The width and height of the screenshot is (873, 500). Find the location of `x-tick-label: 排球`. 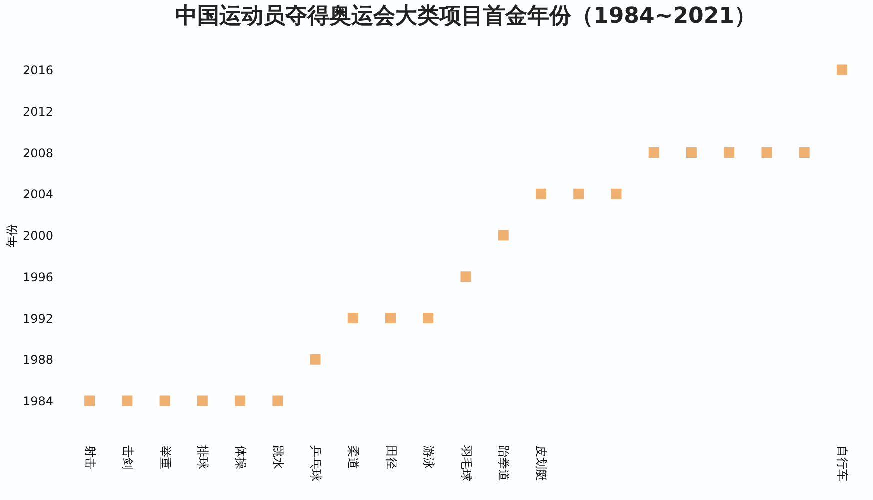

x-tick-label: 排球 is located at coordinates (203, 458).